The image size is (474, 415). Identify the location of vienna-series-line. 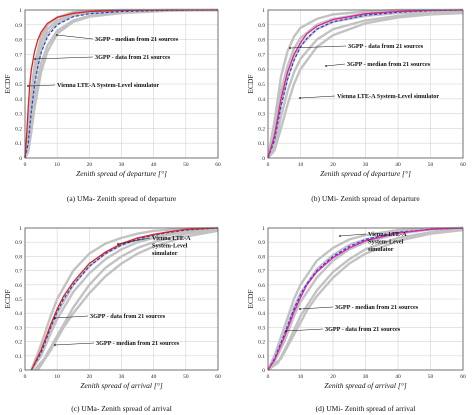
(365, 299).